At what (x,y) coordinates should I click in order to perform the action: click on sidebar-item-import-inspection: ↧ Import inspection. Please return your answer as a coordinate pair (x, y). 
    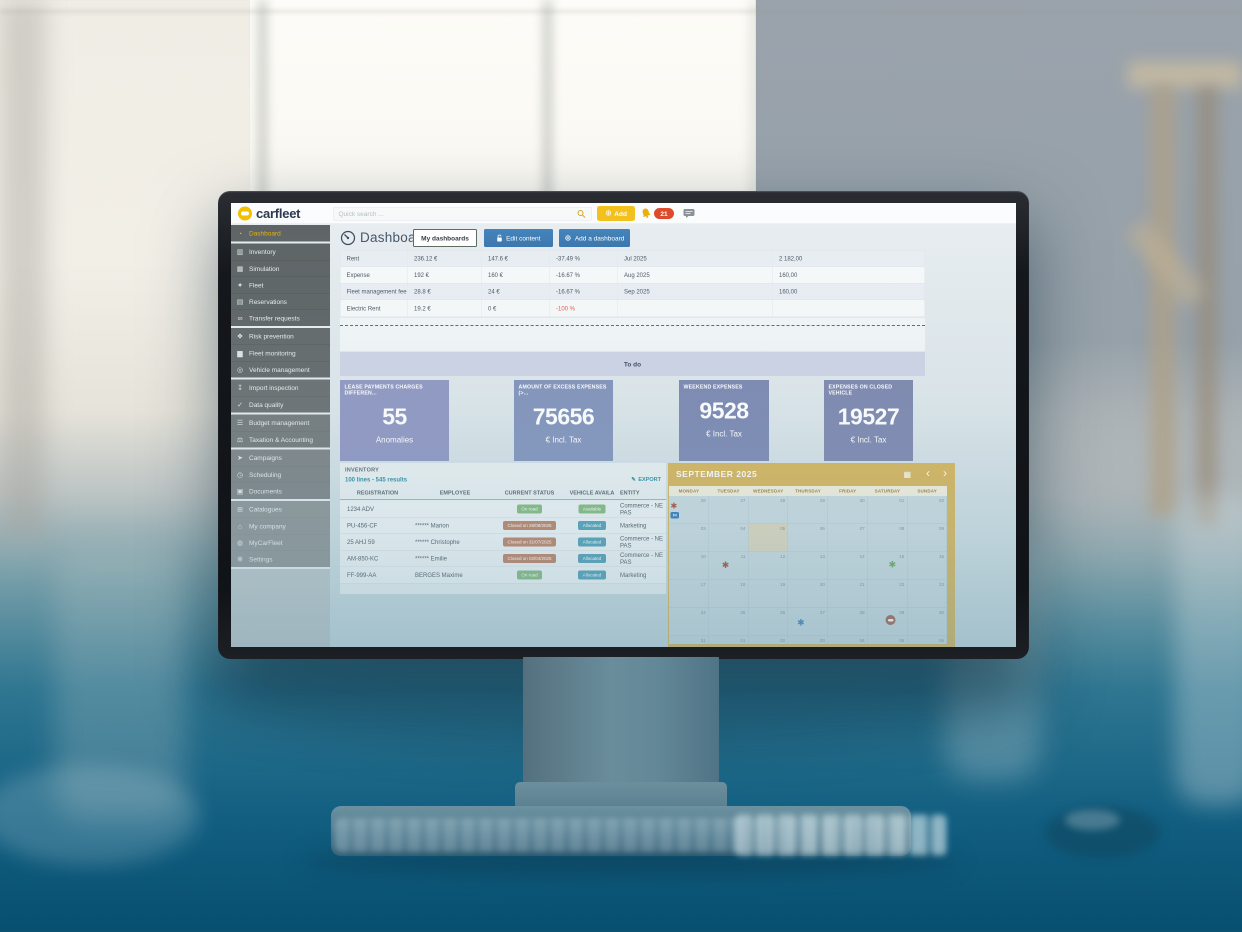
    Looking at the image, I should click on (280, 388).